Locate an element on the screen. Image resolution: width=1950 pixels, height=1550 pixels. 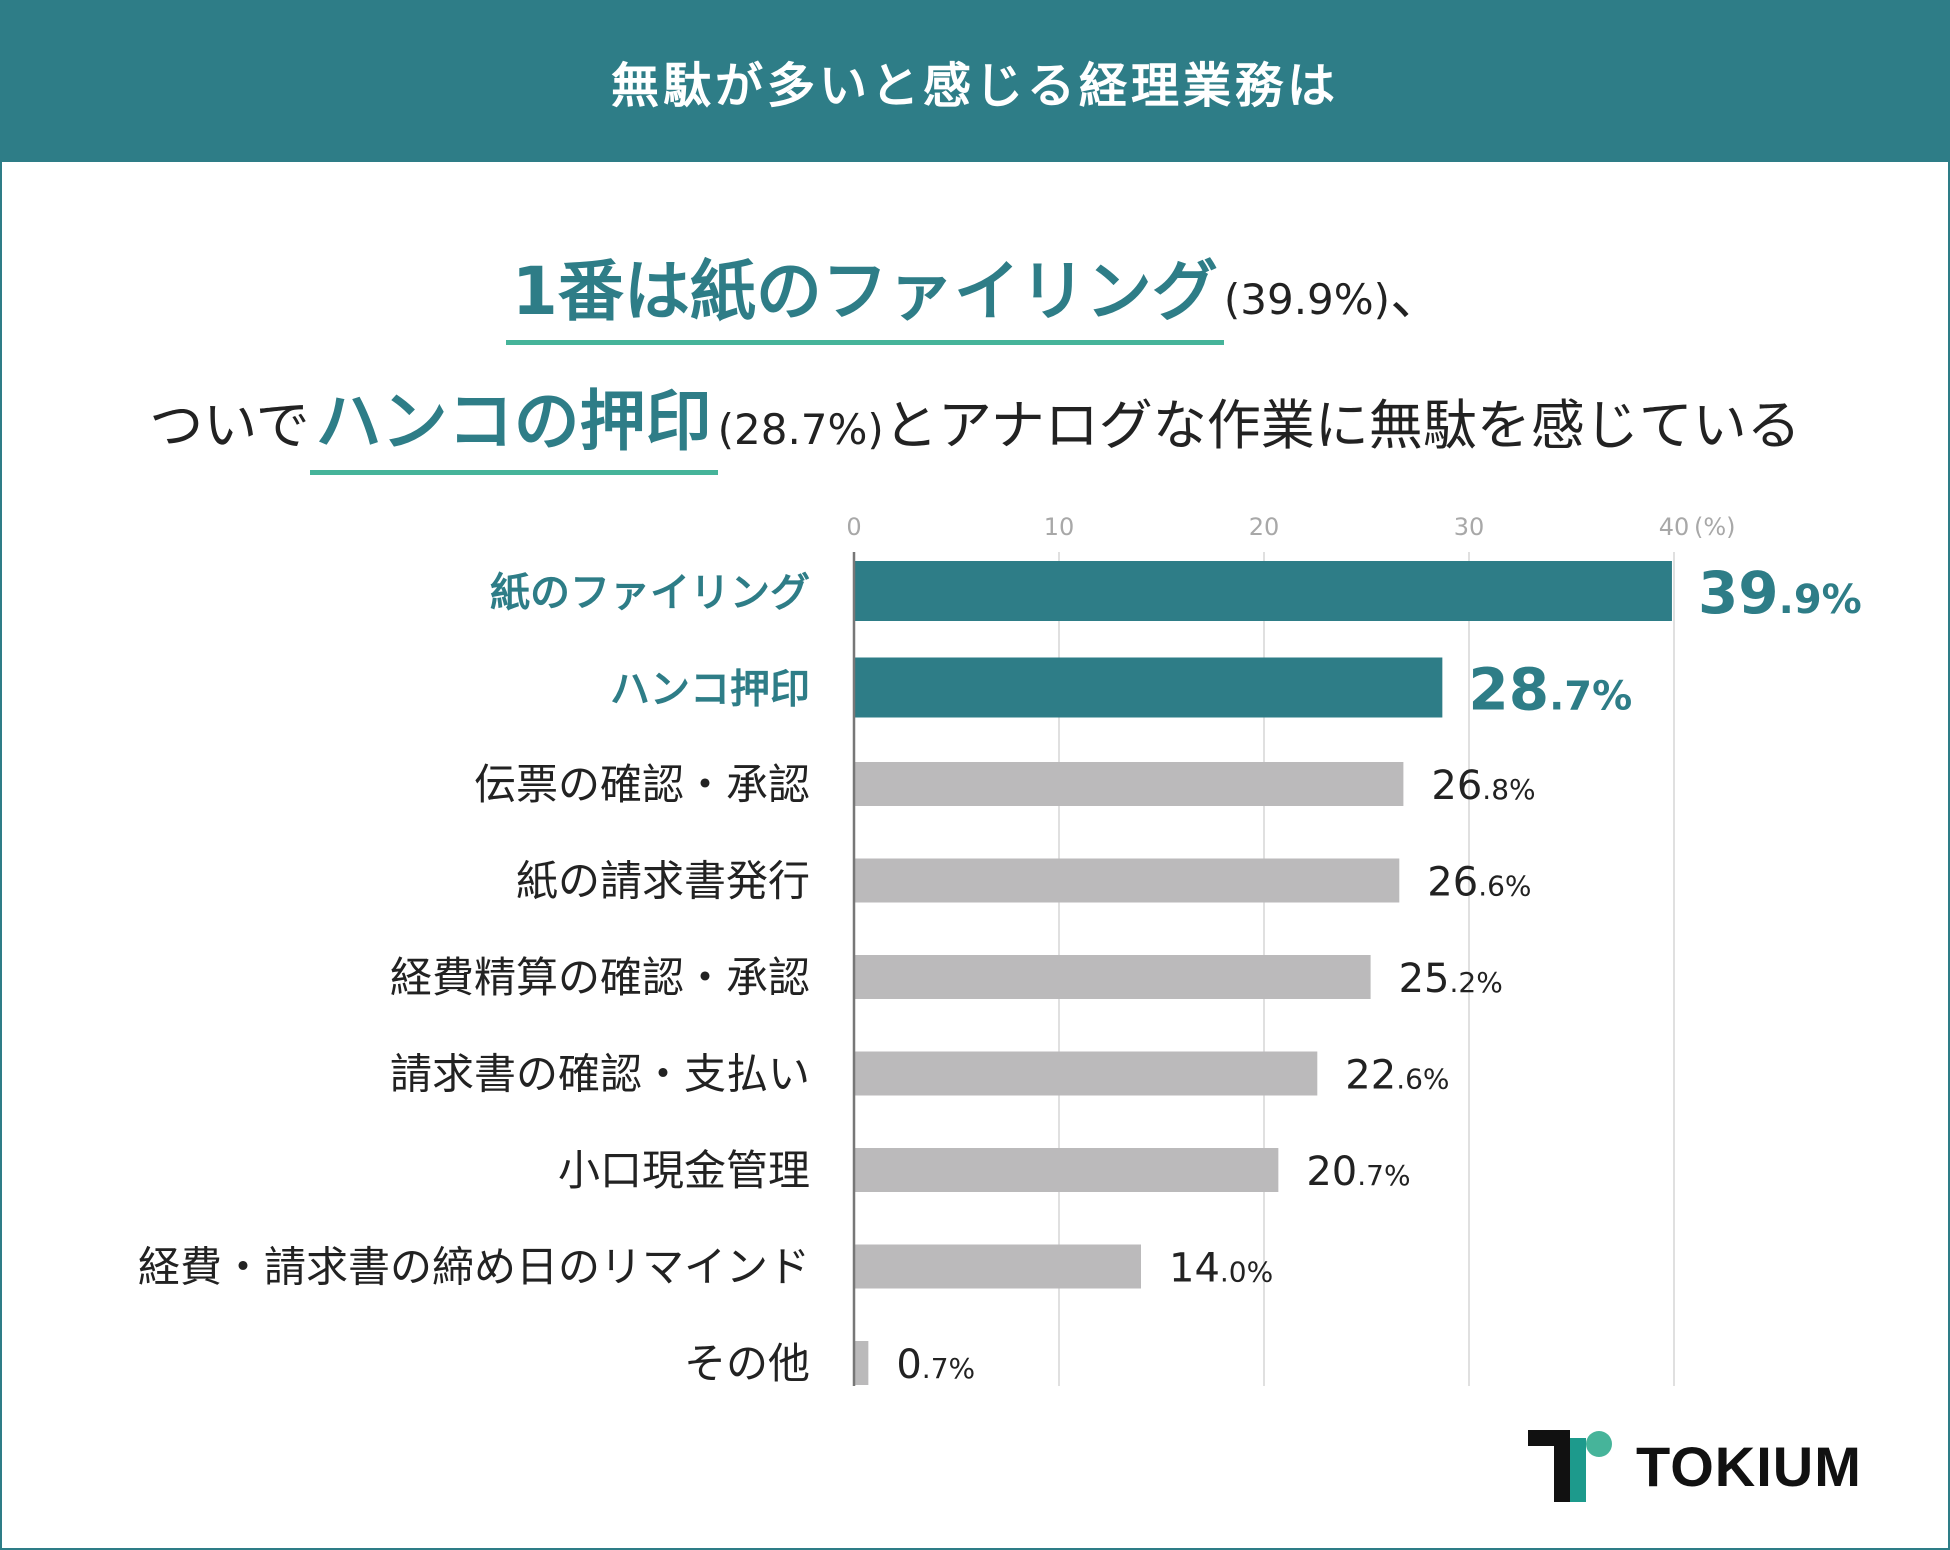
x-tick-label: 10 is located at coordinates (1059, 527).